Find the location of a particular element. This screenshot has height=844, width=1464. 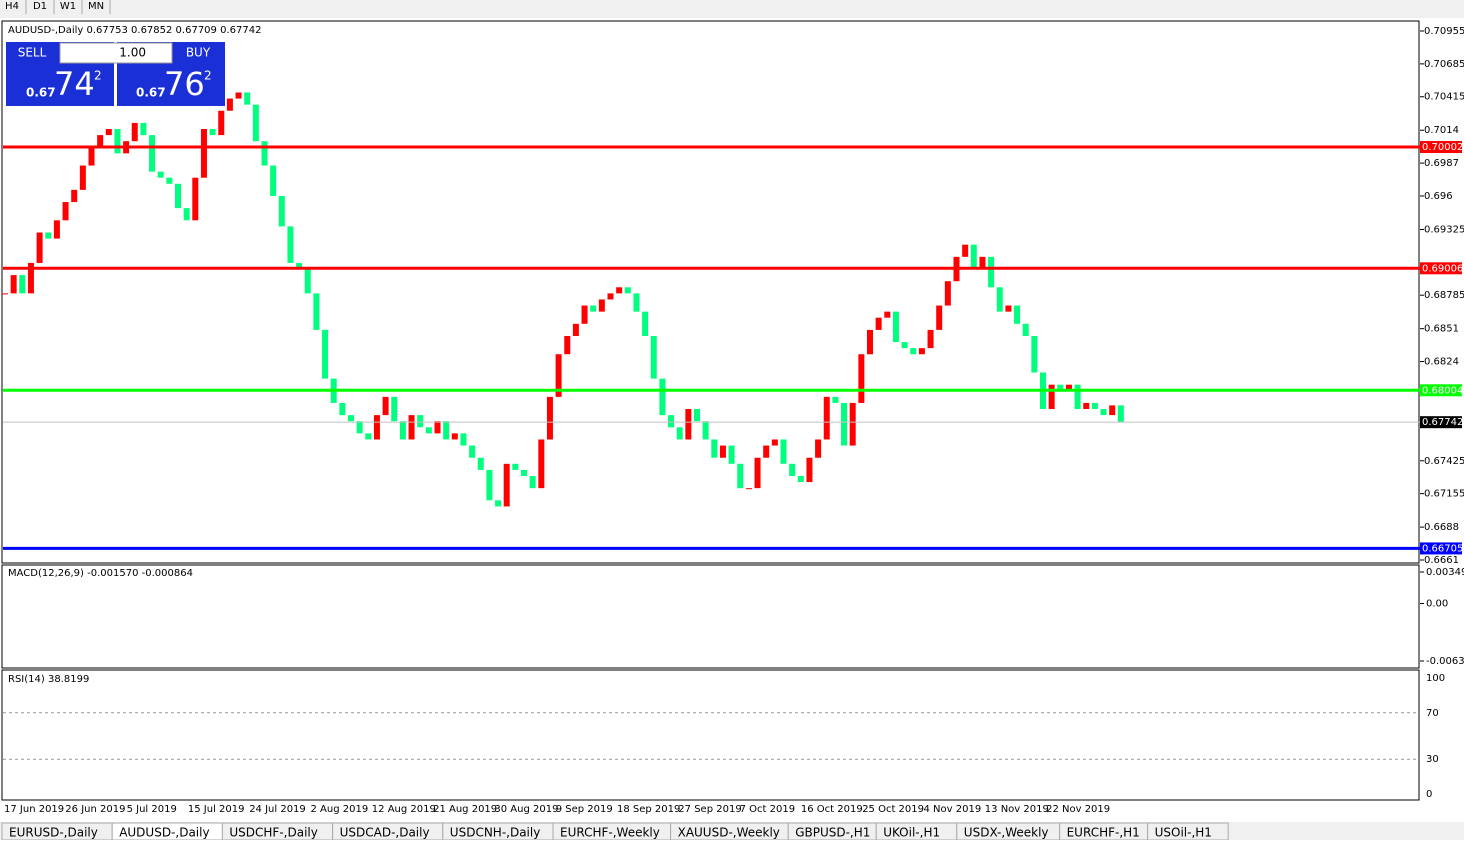

x-tick-label: 21 Aug 2019 is located at coordinates (465, 809).